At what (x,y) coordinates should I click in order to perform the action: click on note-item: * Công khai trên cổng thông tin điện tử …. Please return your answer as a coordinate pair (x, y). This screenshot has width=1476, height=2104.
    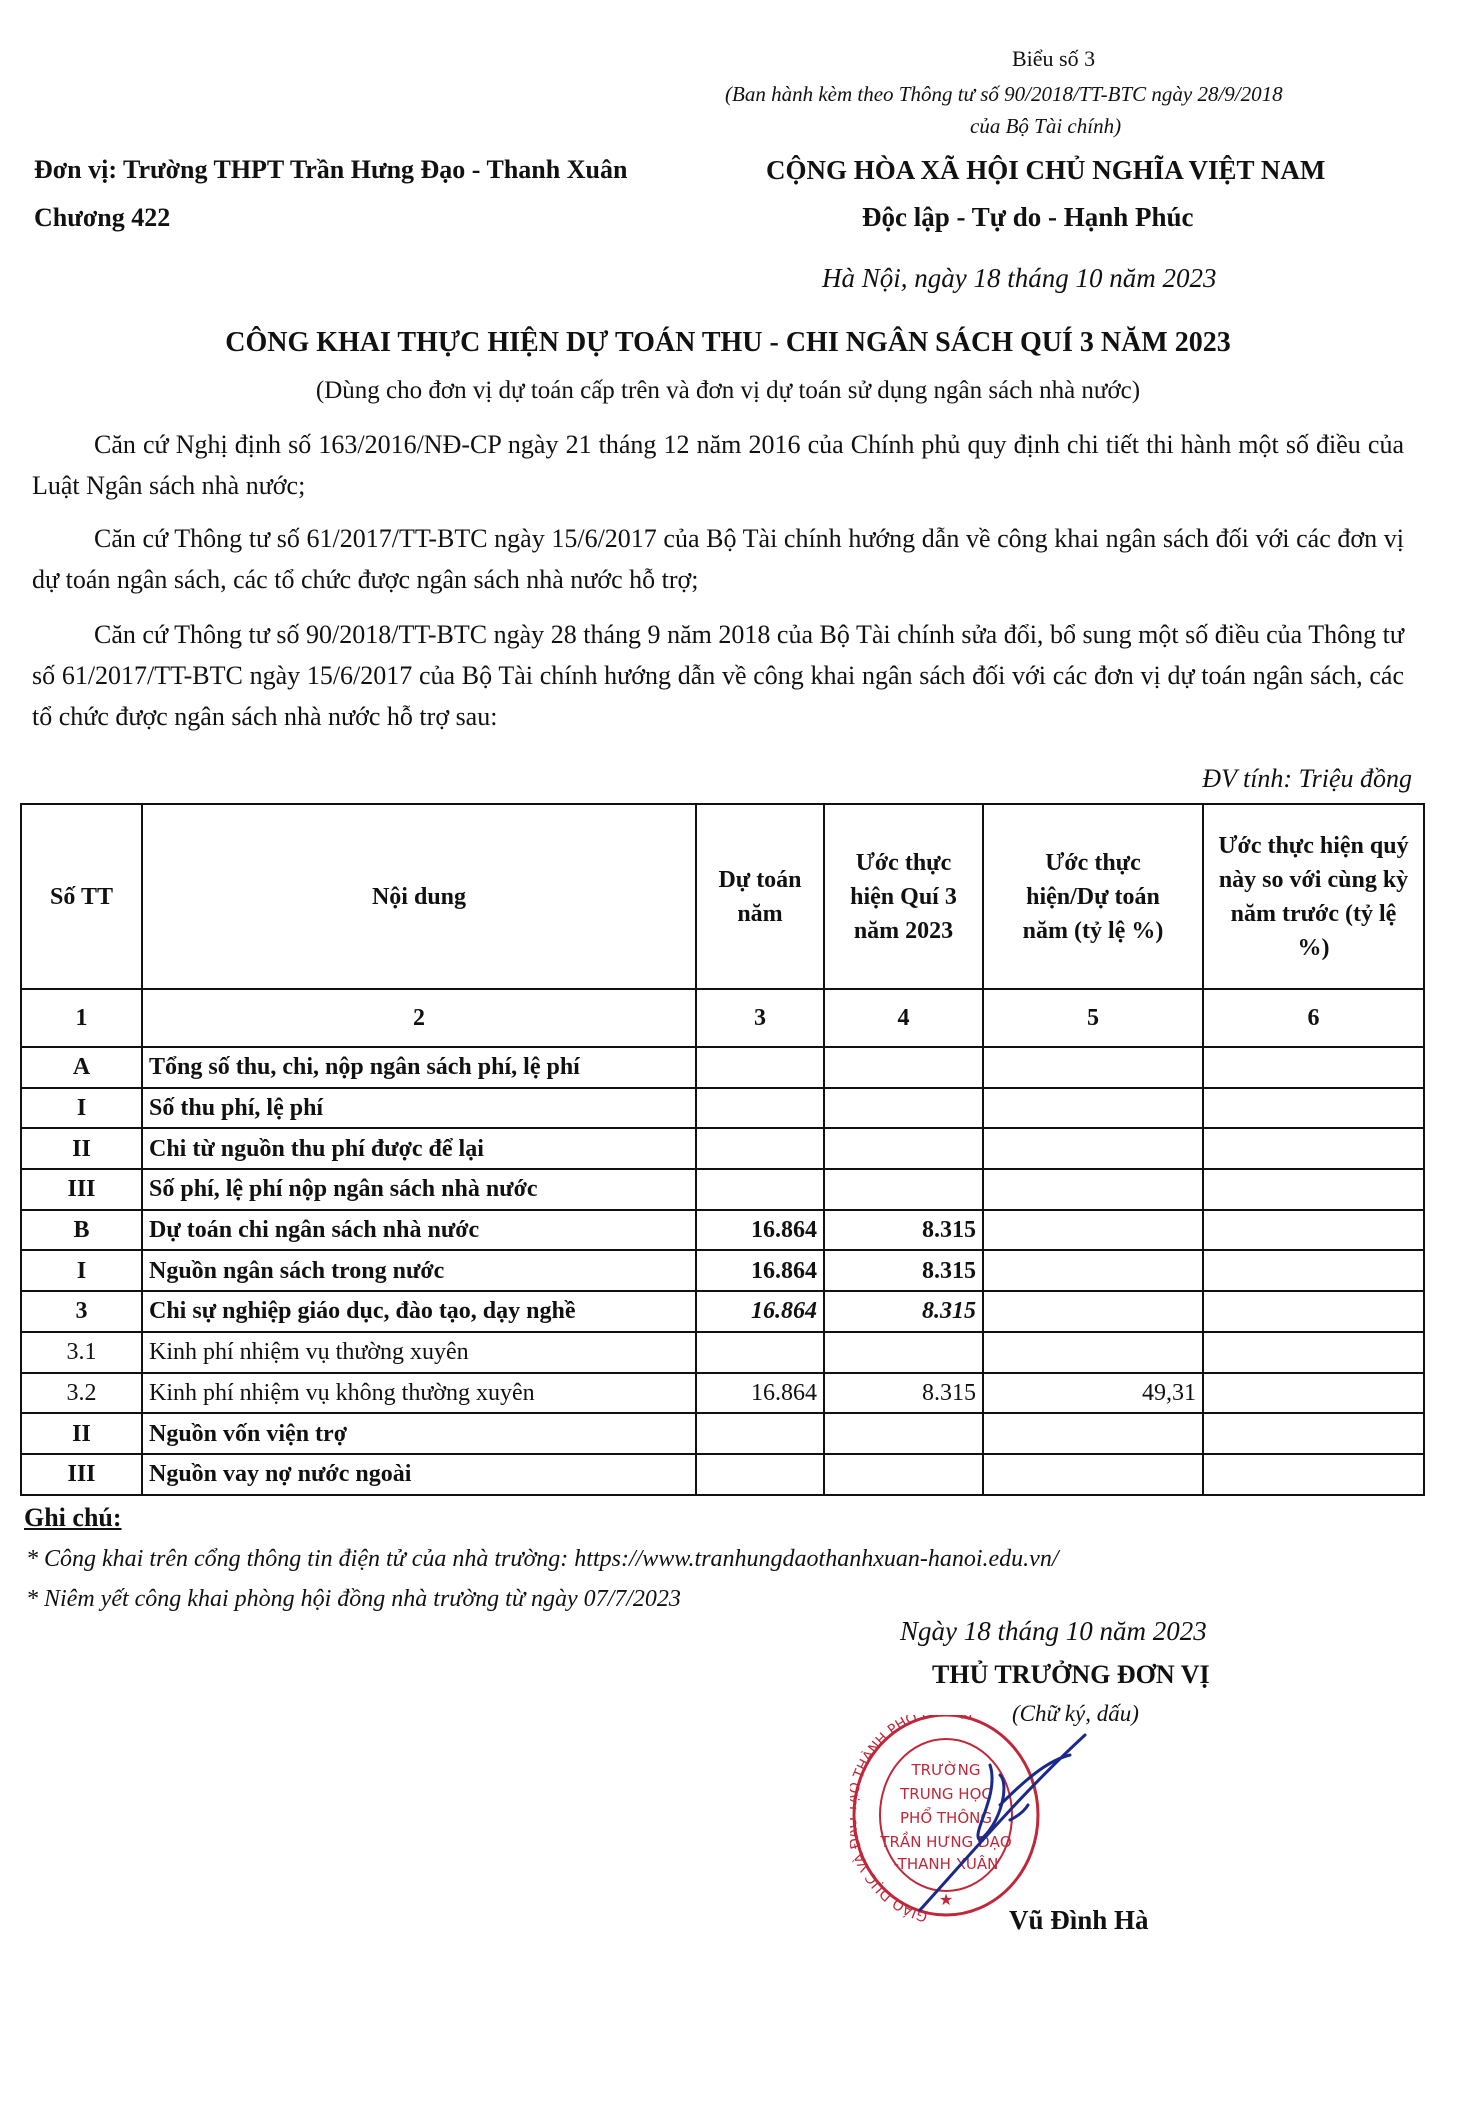
    Looking at the image, I should click on (542, 1559).